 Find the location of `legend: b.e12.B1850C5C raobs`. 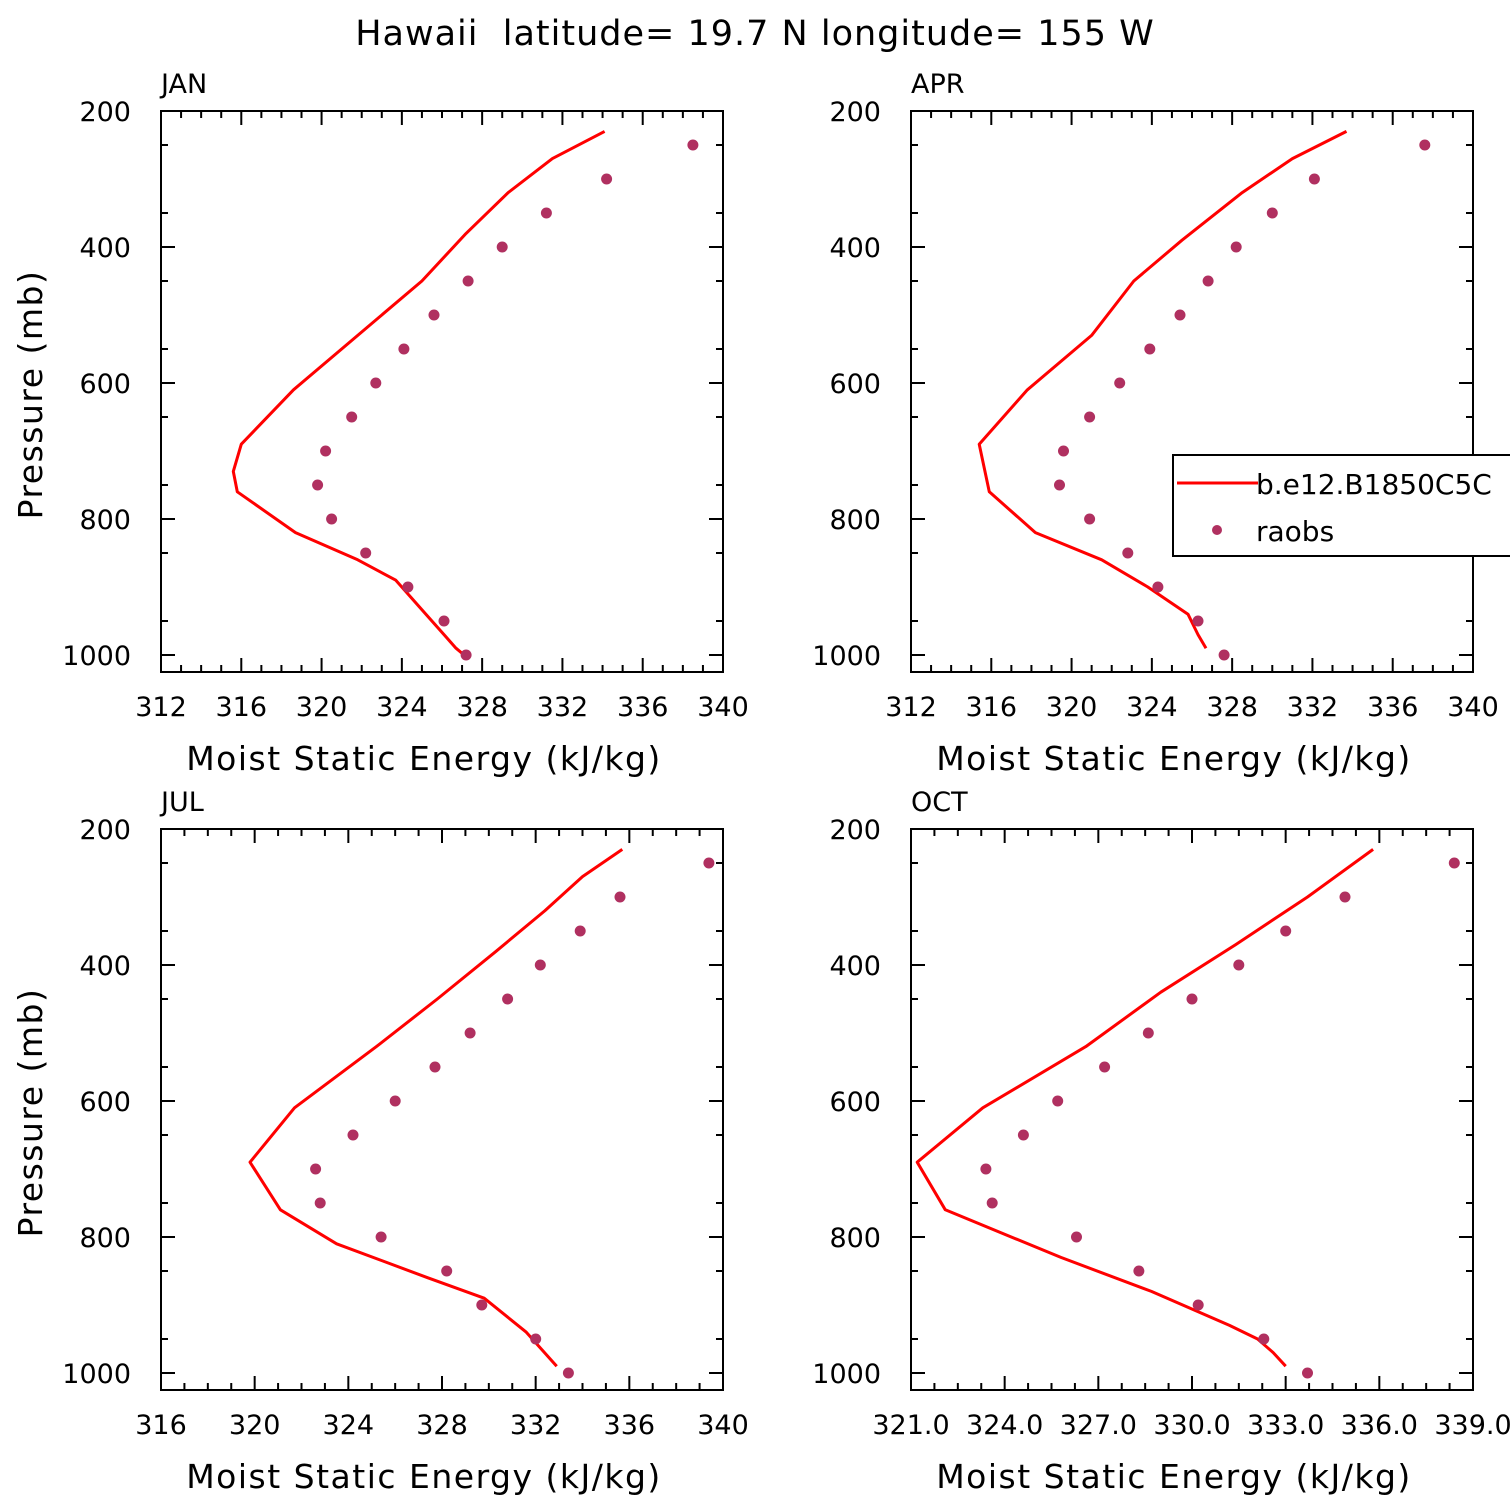

legend: b.e12.B1850C5C raobs is located at coordinates (1341, 505).